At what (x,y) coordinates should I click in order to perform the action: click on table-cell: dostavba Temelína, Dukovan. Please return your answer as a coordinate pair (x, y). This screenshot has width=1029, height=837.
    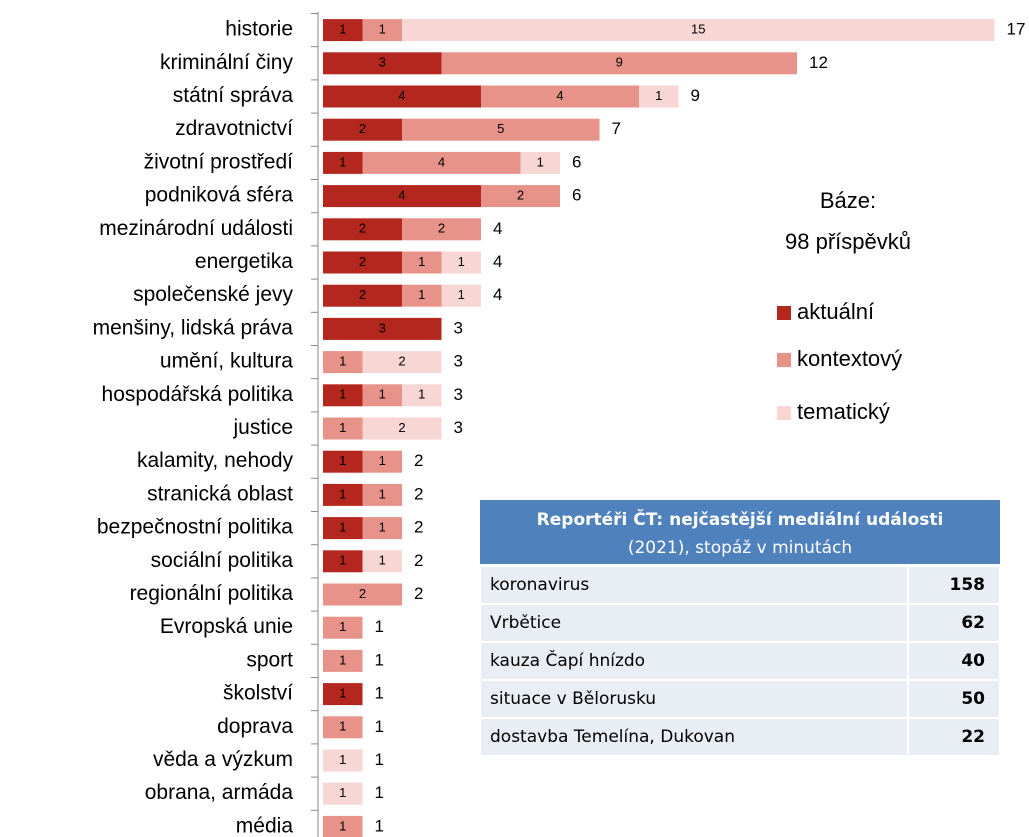
    Looking at the image, I should click on (612, 737).